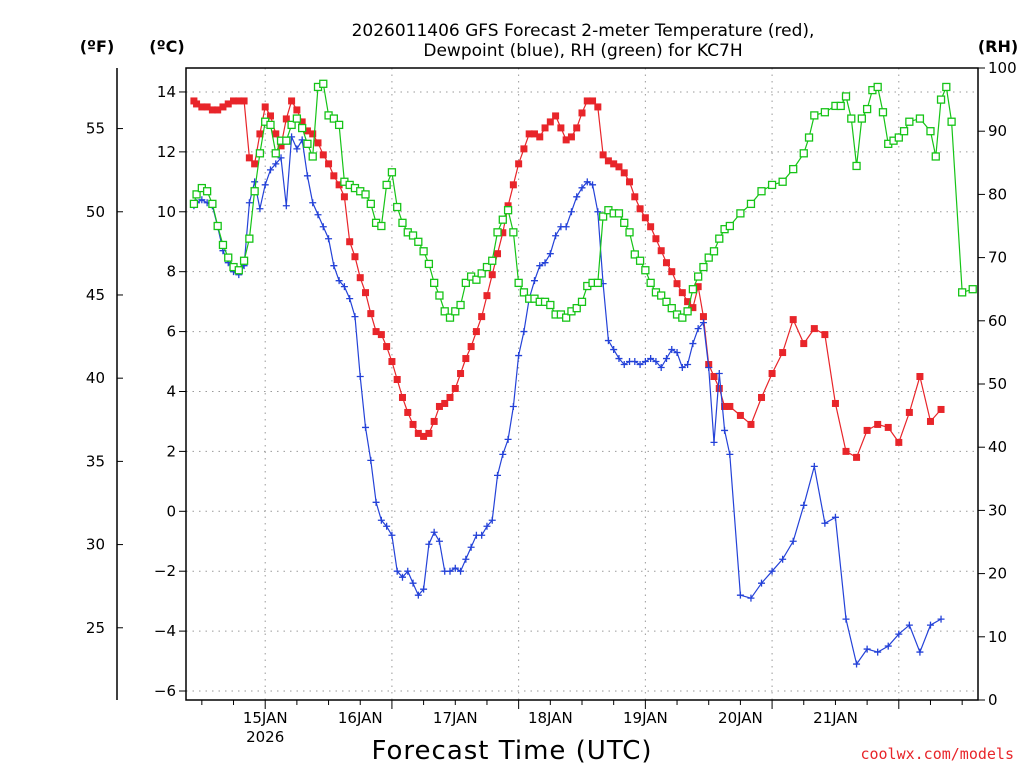 This screenshot has width=1024, height=768. Describe the element at coordinates (95, 628) in the screenshot. I see `fahrenheit-tick-label: 25` at that location.